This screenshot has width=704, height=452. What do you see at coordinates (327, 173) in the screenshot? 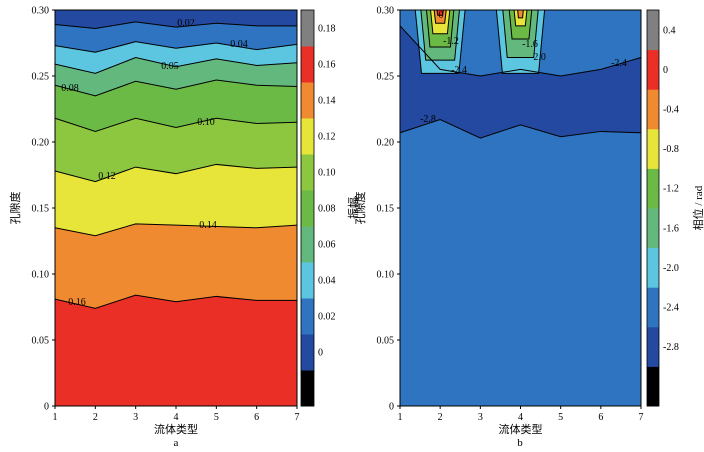
I see `colorbar-tick-label: 0.10` at bounding box center [327, 173].